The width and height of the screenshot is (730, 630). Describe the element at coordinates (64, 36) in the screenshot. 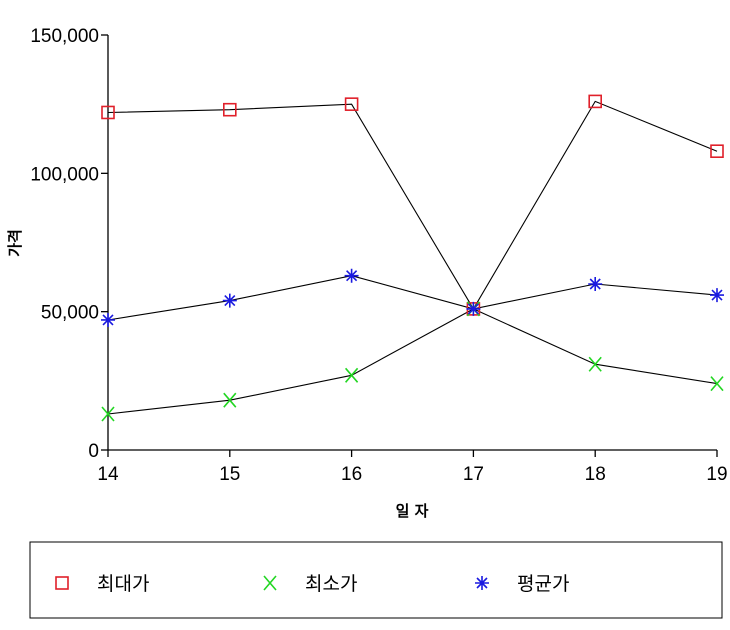

I see `y-tick-label: 150,000` at that location.